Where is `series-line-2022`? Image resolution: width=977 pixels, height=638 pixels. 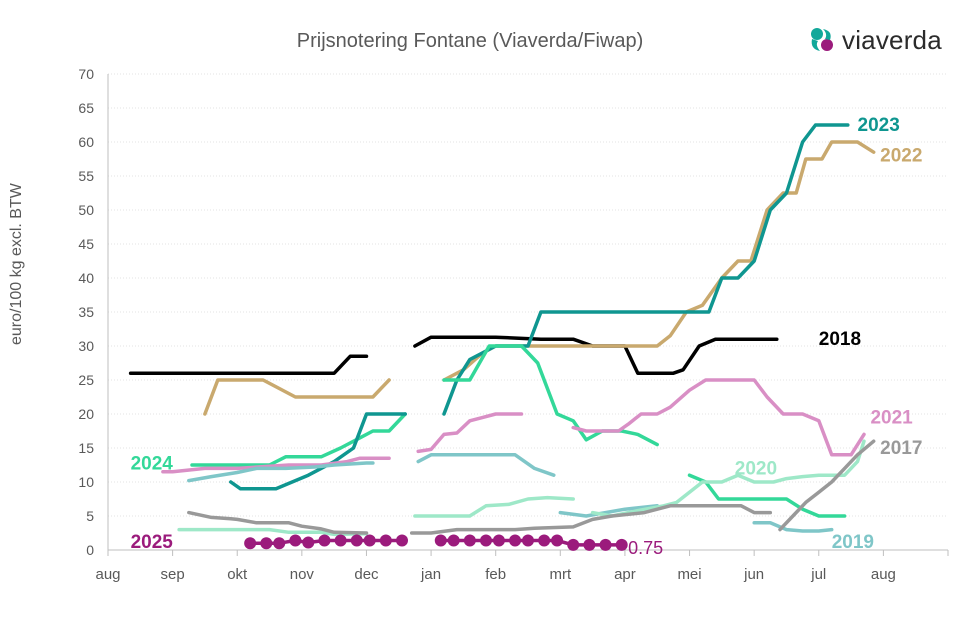 series-line-2022 is located at coordinates (297, 397).